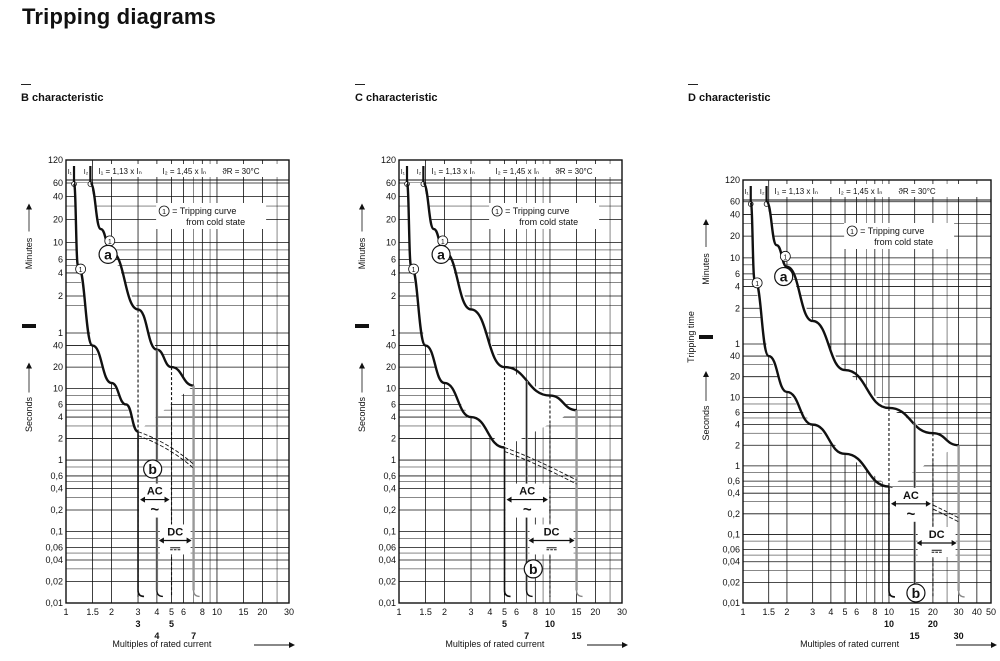 Image resolution: width=1000 pixels, height=661 pixels. I want to click on formula-i1: I₁ = 1,13 x Iₙ, so click(119, 171).